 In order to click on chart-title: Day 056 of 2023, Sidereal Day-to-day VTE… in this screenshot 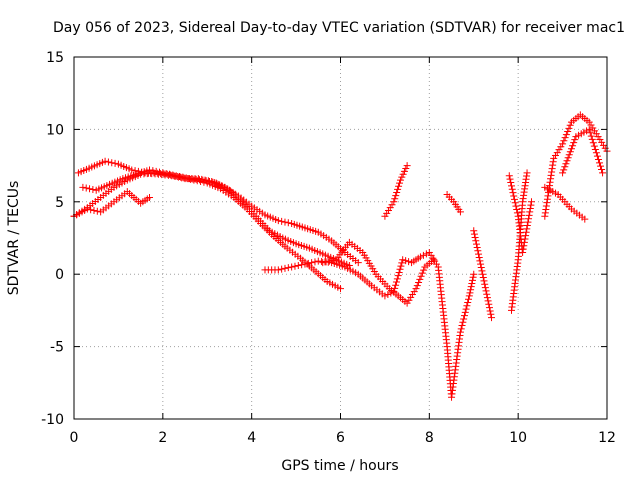, I will do `click(339, 28)`.